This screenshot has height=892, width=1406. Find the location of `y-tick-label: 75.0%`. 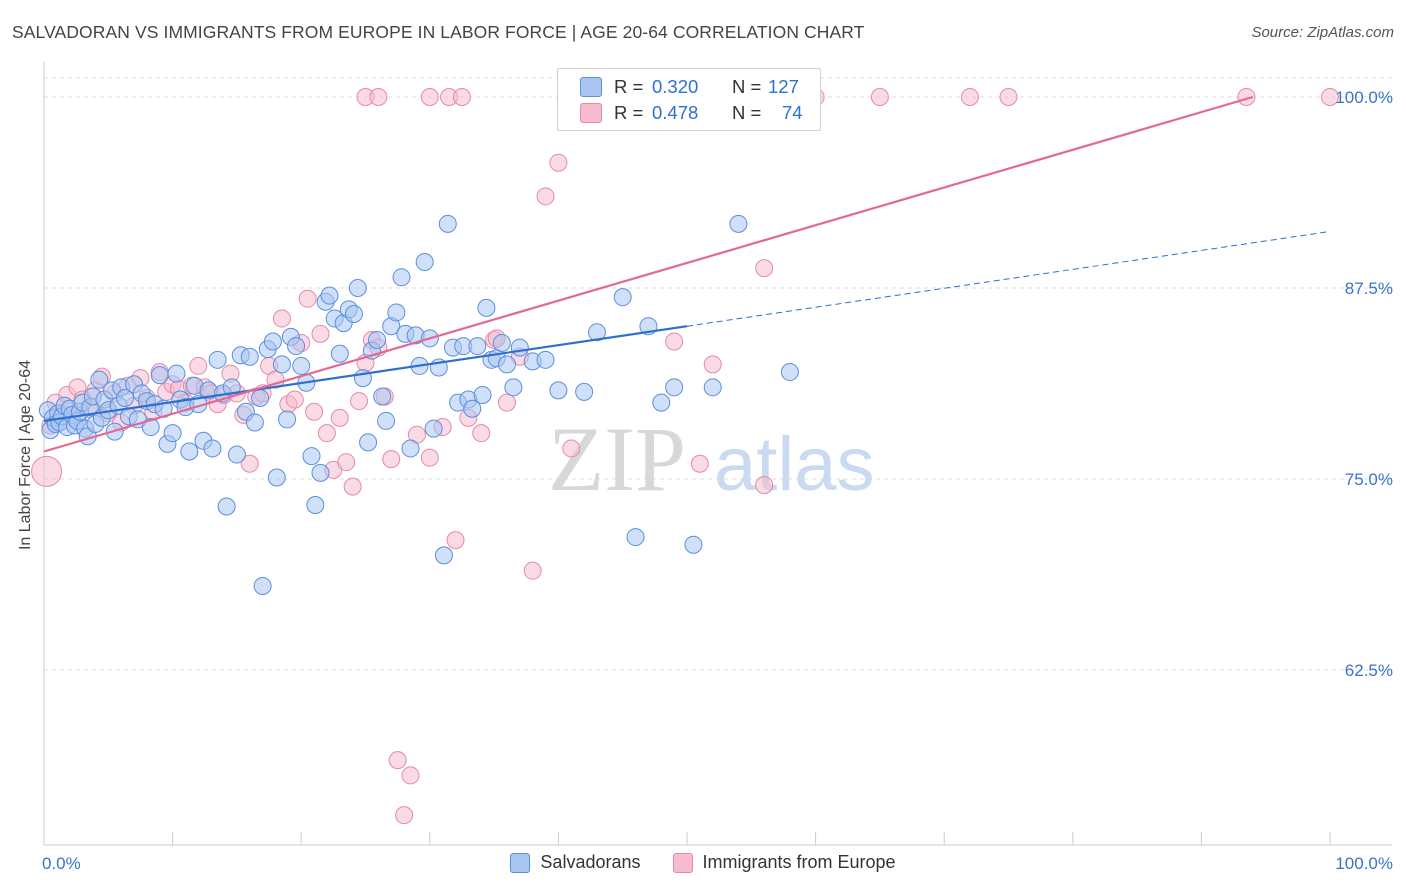

y-tick-label: 75.0% is located at coordinates (1369, 479).